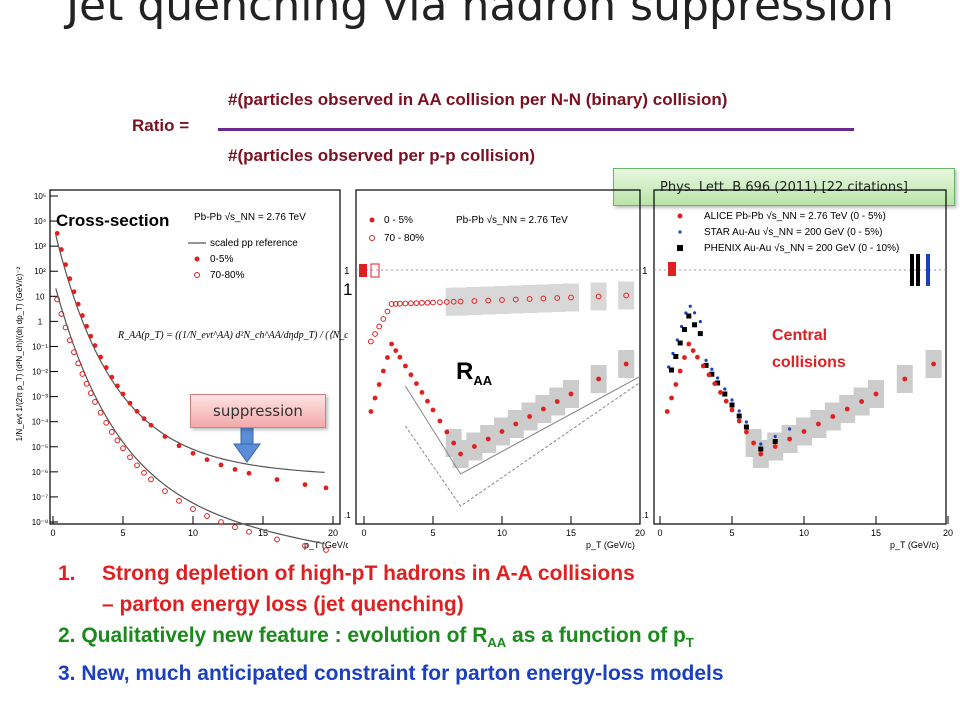 The image size is (960, 720). What do you see at coordinates (375, 270) in the screenshot?
I see `middle-norm-box-peripheral` at bounding box center [375, 270].